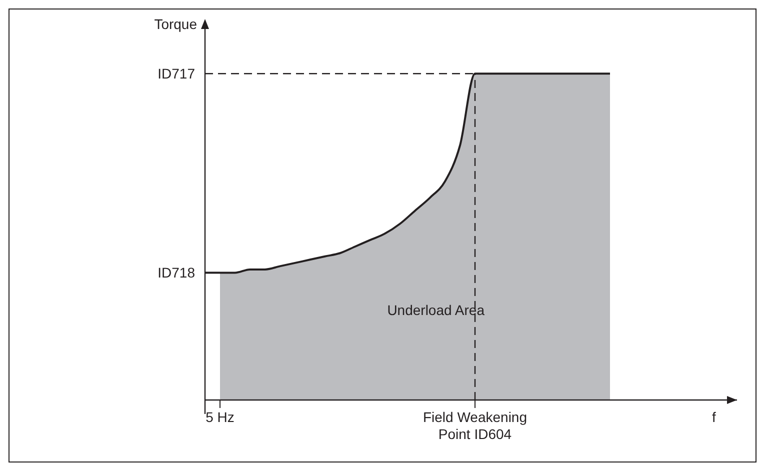 This screenshot has width=765, height=471. What do you see at coordinates (177, 272) in the screenshot?
I see `text: ID718` at bounding box center [177, 272].